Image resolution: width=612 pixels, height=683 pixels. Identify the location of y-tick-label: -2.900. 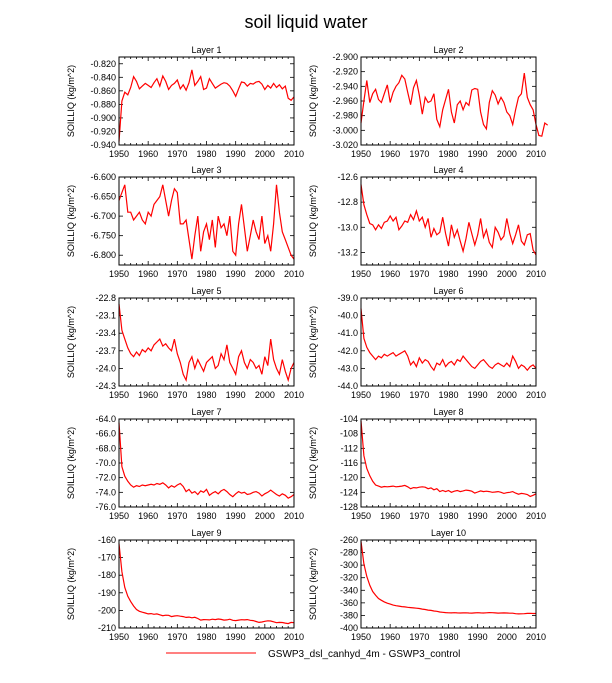
(345, 57).